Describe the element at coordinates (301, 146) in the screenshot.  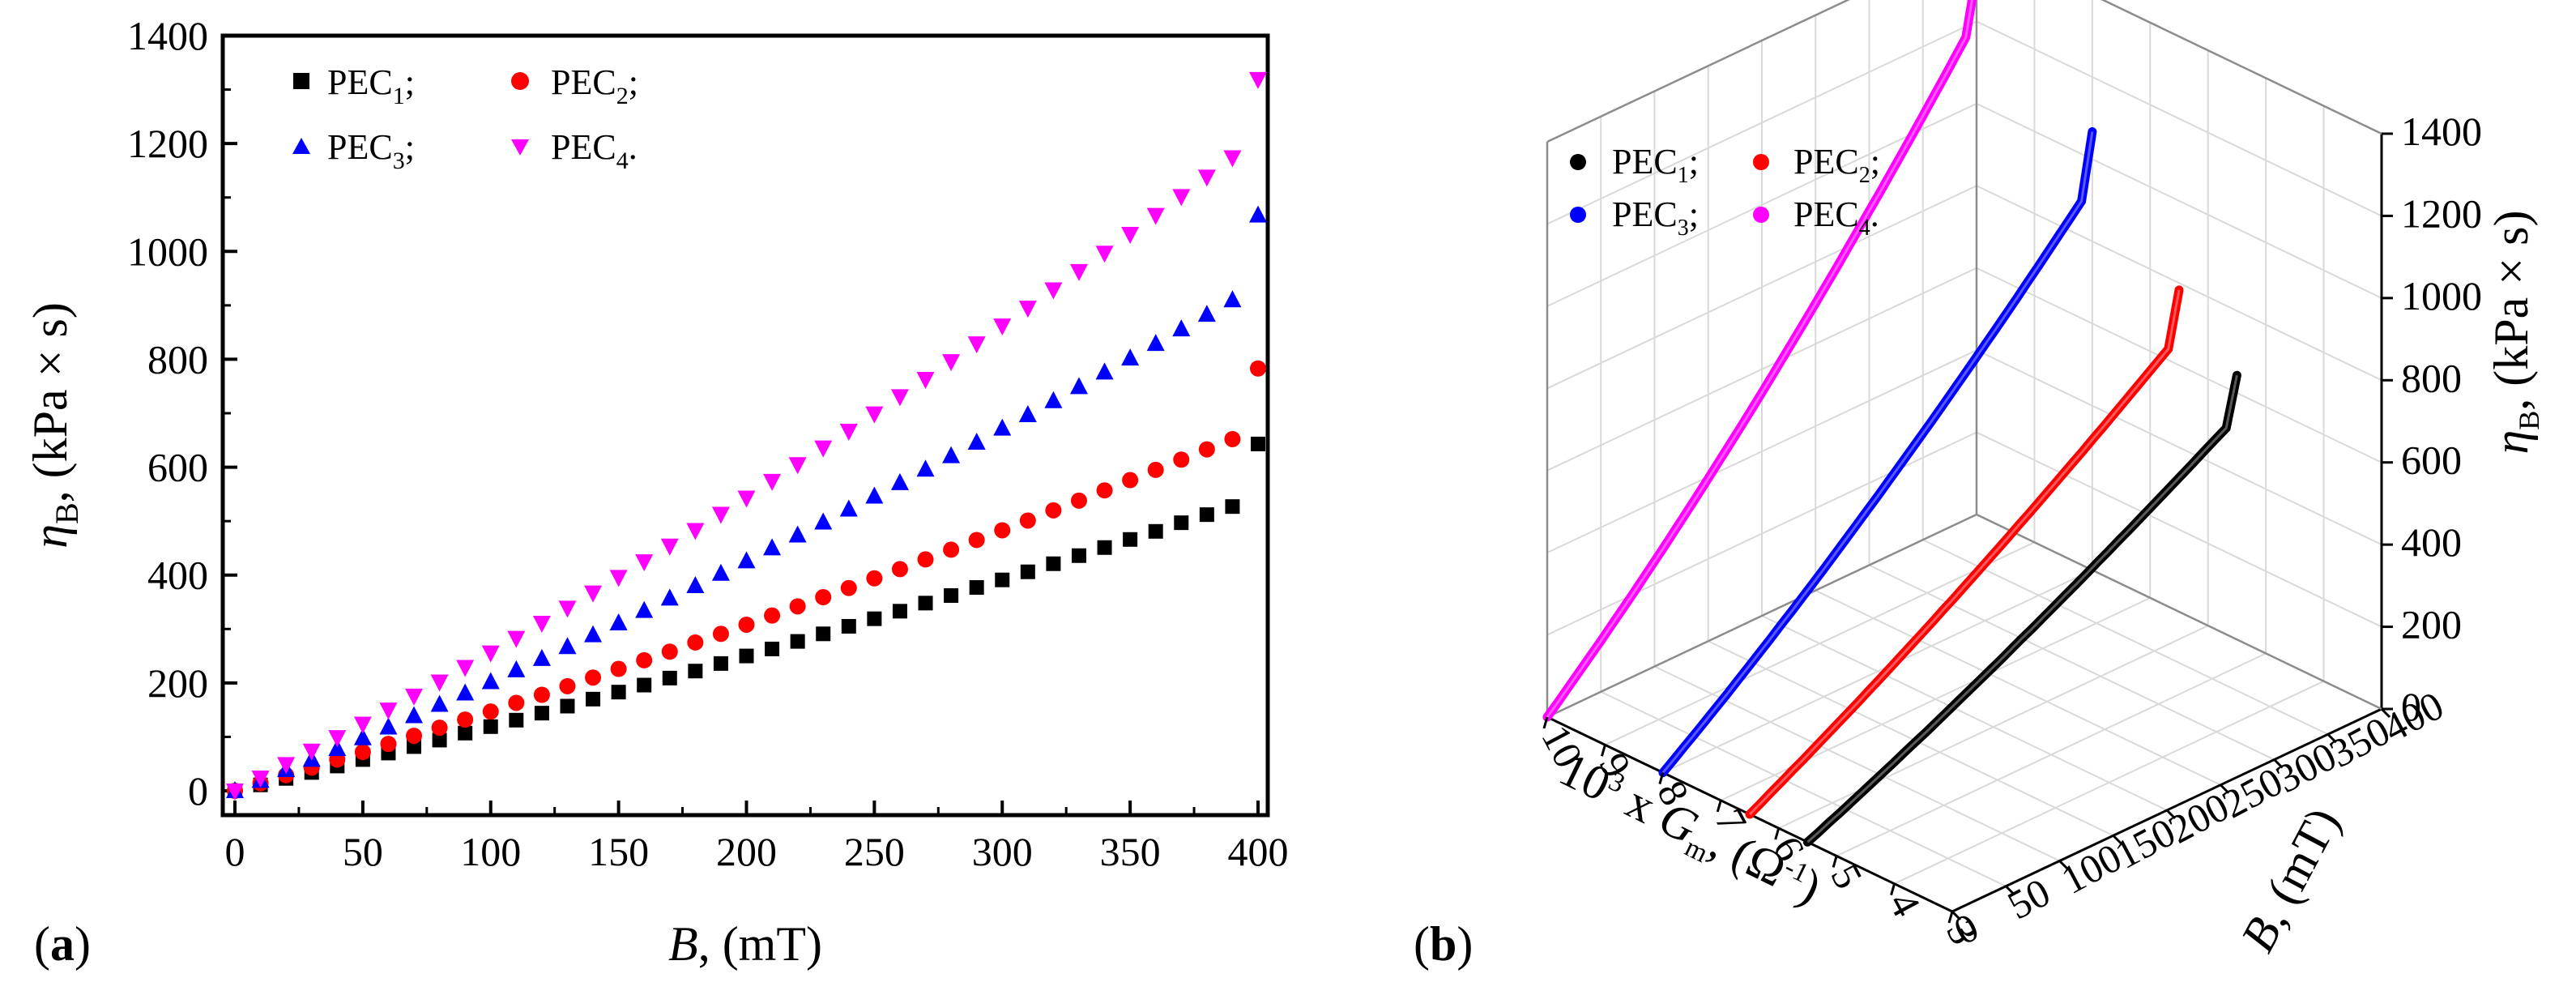
I see `legend-marker-pec3` at that location.